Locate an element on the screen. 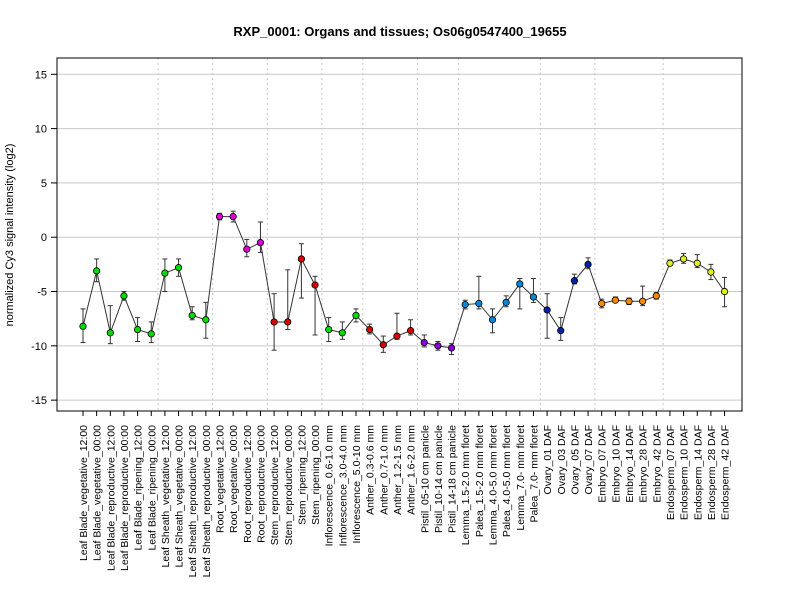 The height and width of the screenshot is (605, 800). x-tick-label: Endosperm_42 DAF is located at coordinates (726, 472).